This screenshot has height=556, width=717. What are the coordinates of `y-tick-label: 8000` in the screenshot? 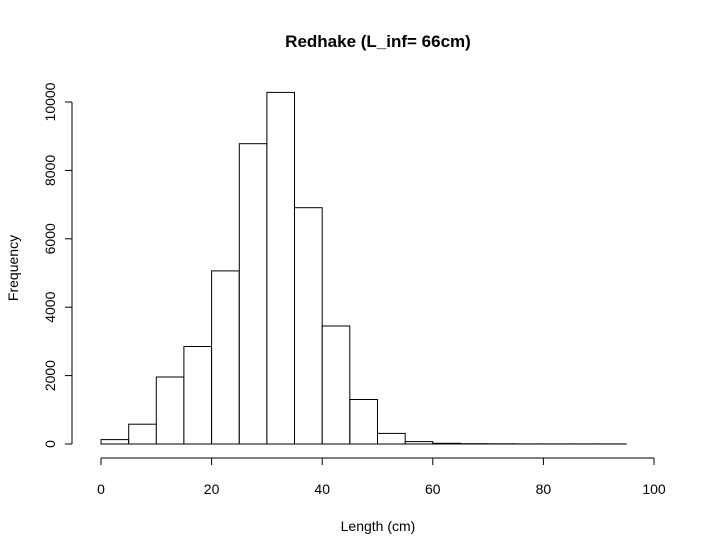 It's located at (50, 170).